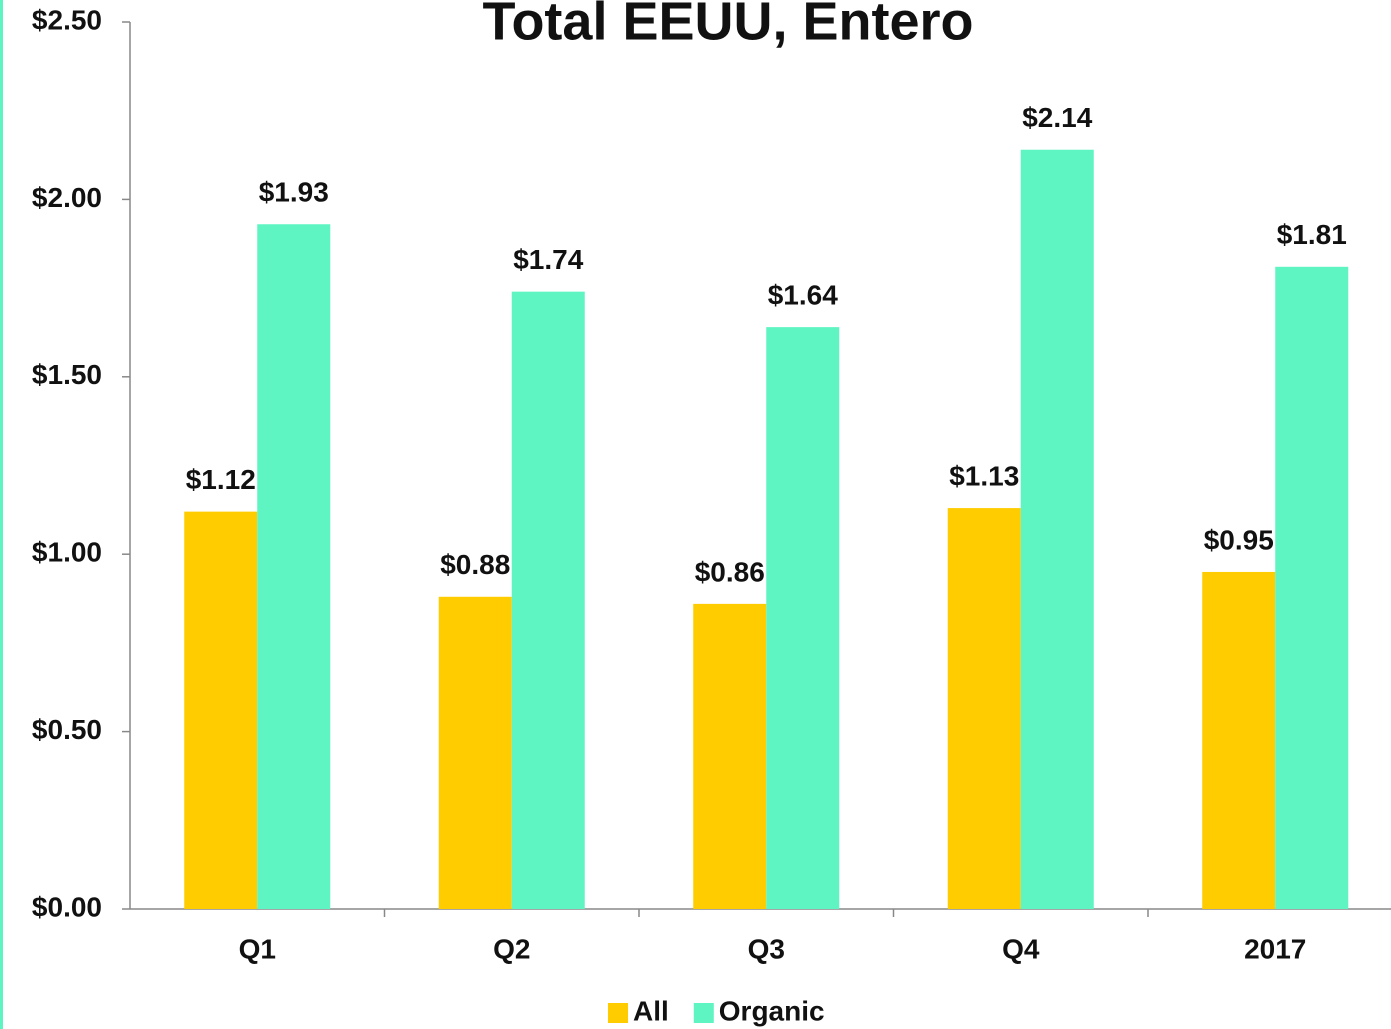 The height and width of the screenshot is (1029, 1391). I want to click on value-label: $1.12, so click(221, 479).